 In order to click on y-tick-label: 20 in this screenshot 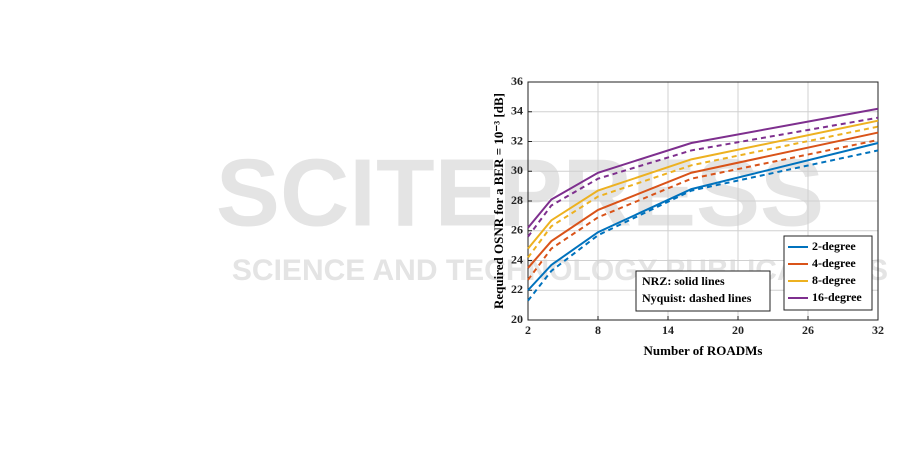, I will do `click(517, 319)`.